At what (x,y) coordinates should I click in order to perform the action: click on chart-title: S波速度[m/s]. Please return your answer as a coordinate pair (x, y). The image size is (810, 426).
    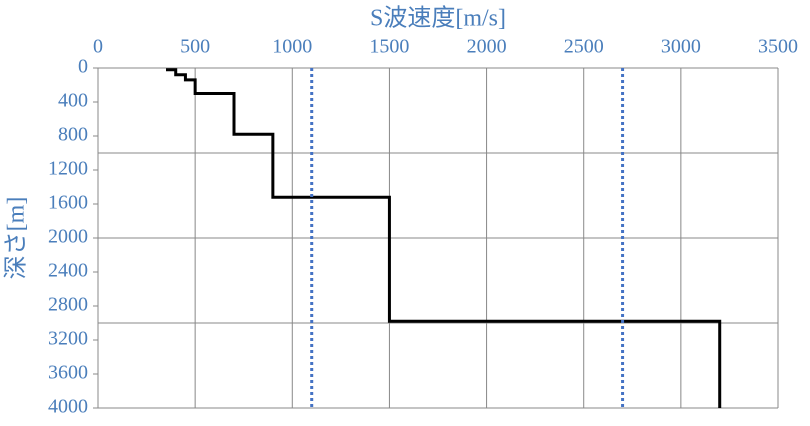
    Looking at the image, I should click on (438, 18).